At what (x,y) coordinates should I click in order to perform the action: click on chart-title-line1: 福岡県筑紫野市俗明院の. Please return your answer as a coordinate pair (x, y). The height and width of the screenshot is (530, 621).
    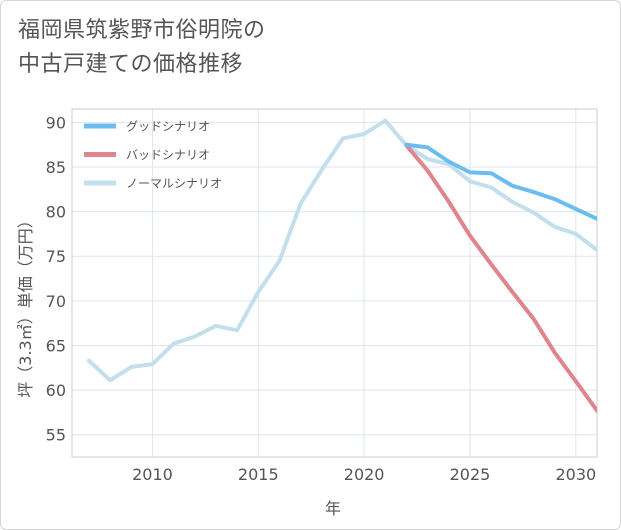
    Looking at the image, I should click on (142, 30).